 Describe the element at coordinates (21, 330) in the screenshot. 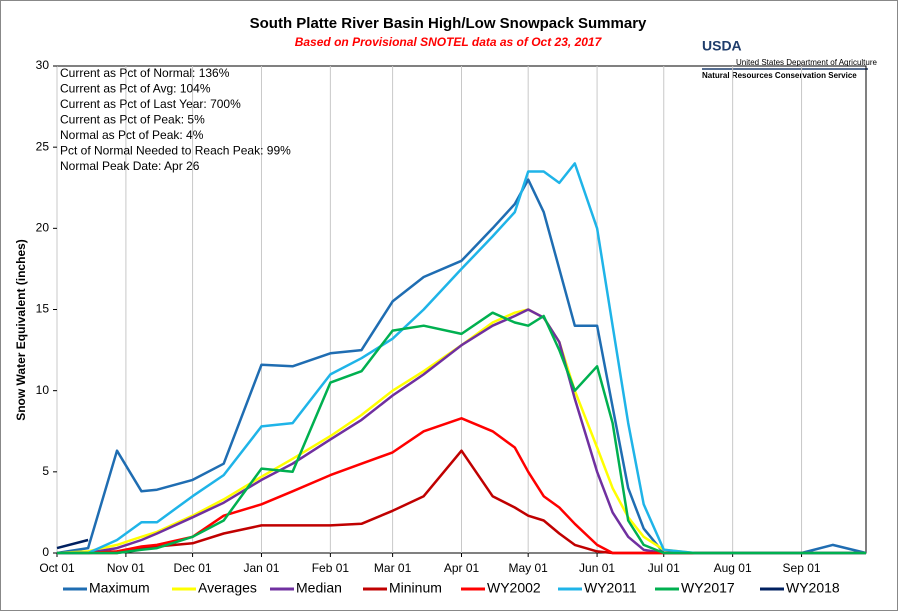

I see `y-axis-label: Snow Water Equivalent (inches)` at that location.